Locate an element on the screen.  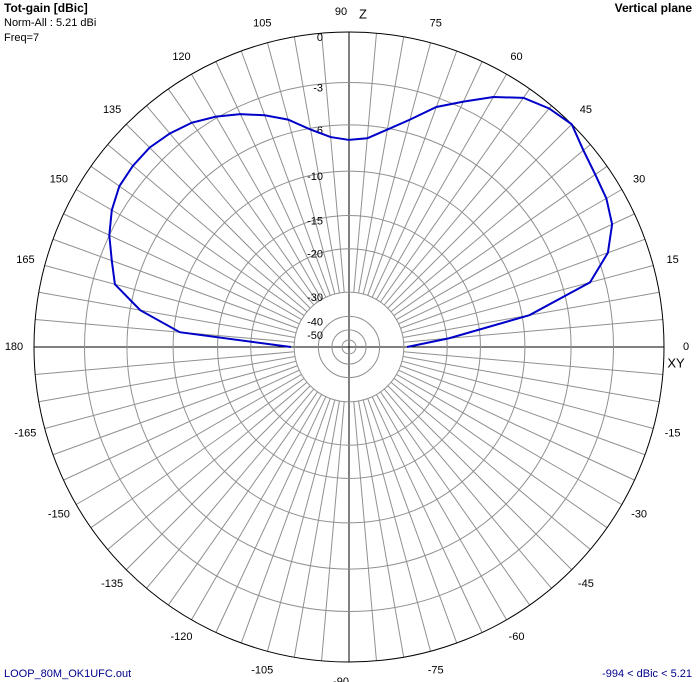
angle-label: 120 is located at coordinates (181, 57).